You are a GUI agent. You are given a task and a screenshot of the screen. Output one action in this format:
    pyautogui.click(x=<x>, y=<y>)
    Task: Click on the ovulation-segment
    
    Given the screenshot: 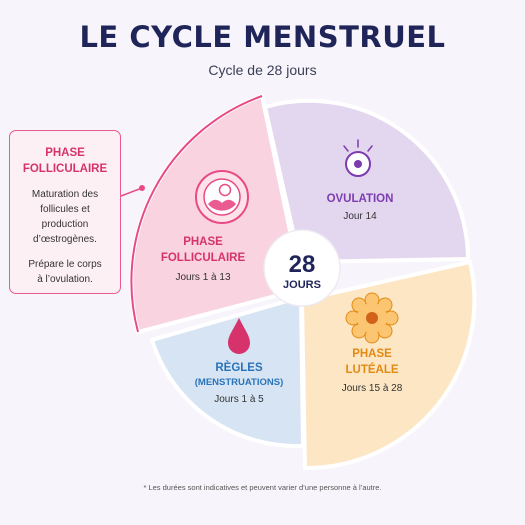 What is the action you would take?
    pyautogui.click(x=366, y=181)
    